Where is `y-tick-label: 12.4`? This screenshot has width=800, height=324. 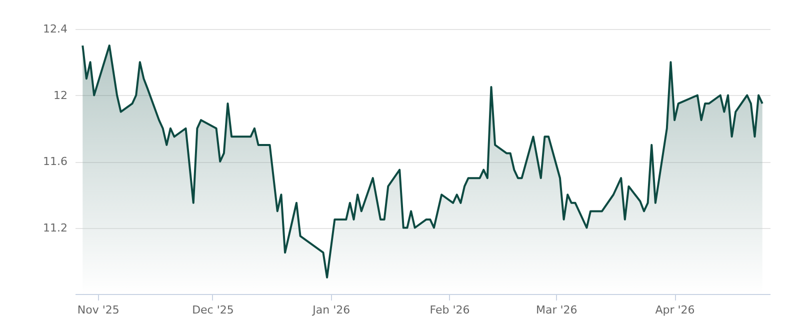 y-tick-label: 12.4 is located at coordinates (55, 29).